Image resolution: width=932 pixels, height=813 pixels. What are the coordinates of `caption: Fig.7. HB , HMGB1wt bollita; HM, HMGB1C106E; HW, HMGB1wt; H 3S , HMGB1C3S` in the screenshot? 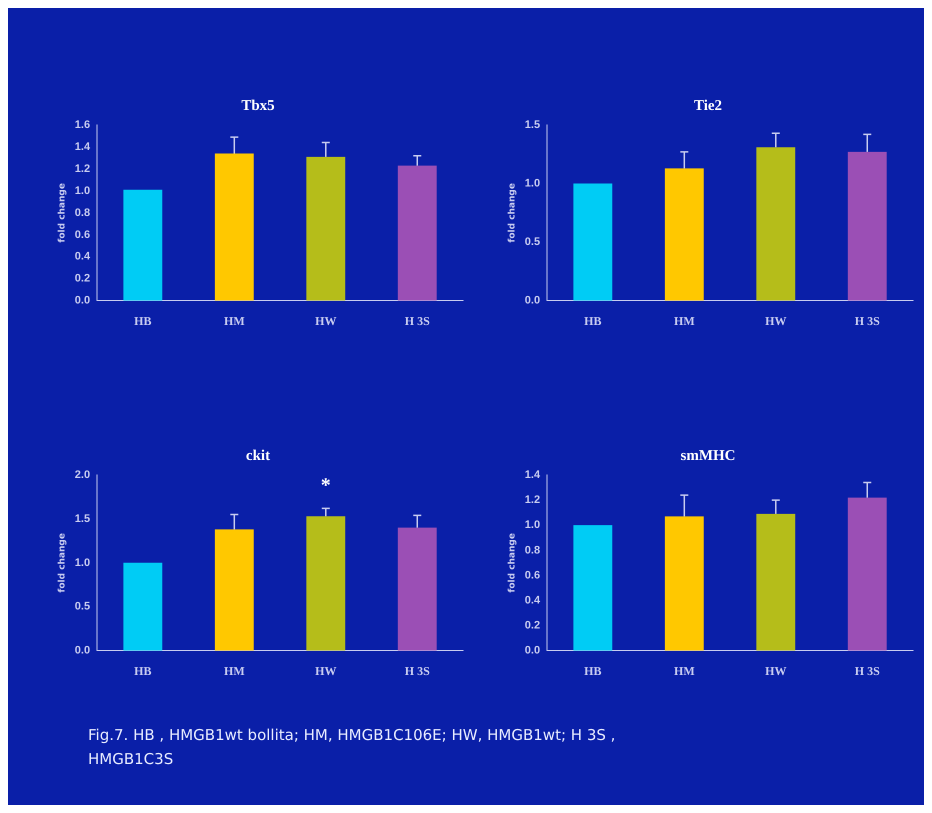 It's located at (352, 747).